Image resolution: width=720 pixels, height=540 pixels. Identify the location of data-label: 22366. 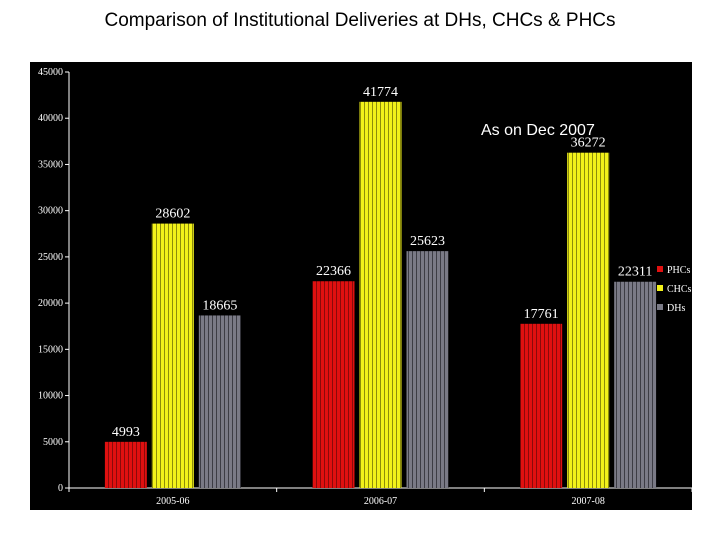
(333, 271).